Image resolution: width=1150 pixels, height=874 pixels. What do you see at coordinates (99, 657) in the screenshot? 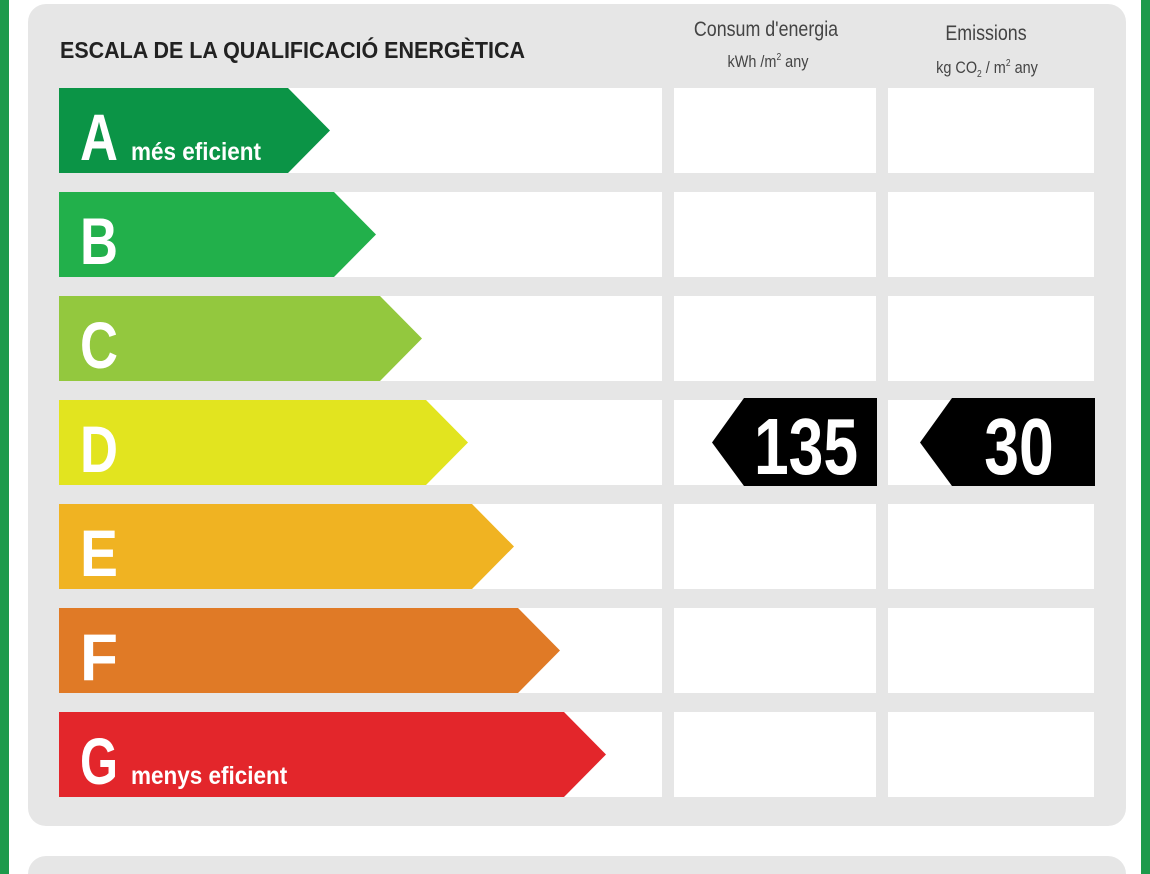
I see `rating-letter: F` at bounding box center [99, 657].